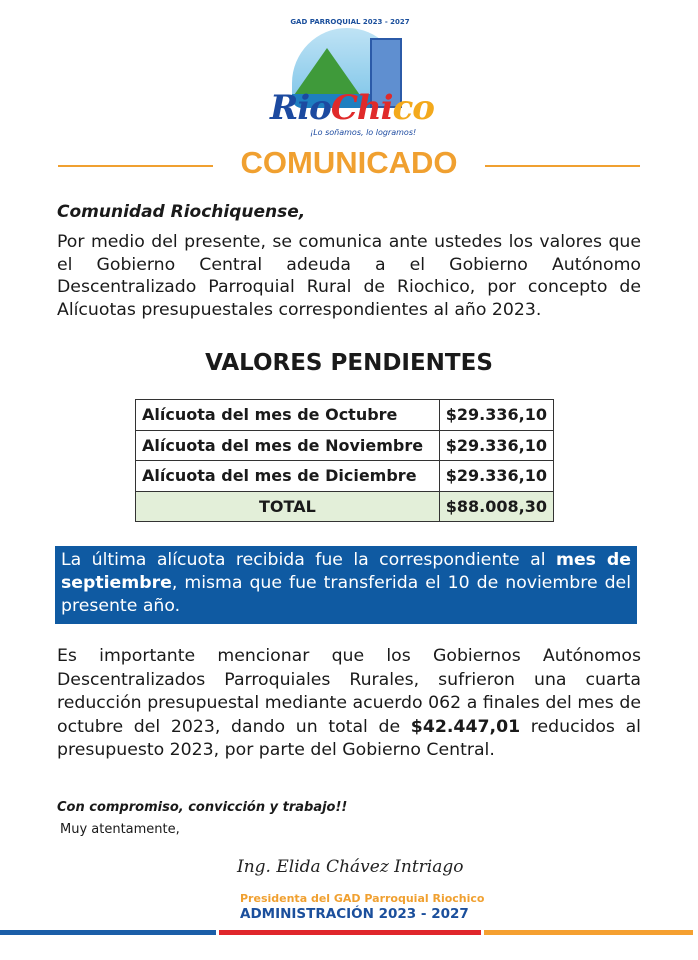 The width and height of the screenshot is (698, 960). What do you see at coordinates (349, 162) in the screenshot?
I see `page-title: COMUNICADO` at bounding box center [349, 162].